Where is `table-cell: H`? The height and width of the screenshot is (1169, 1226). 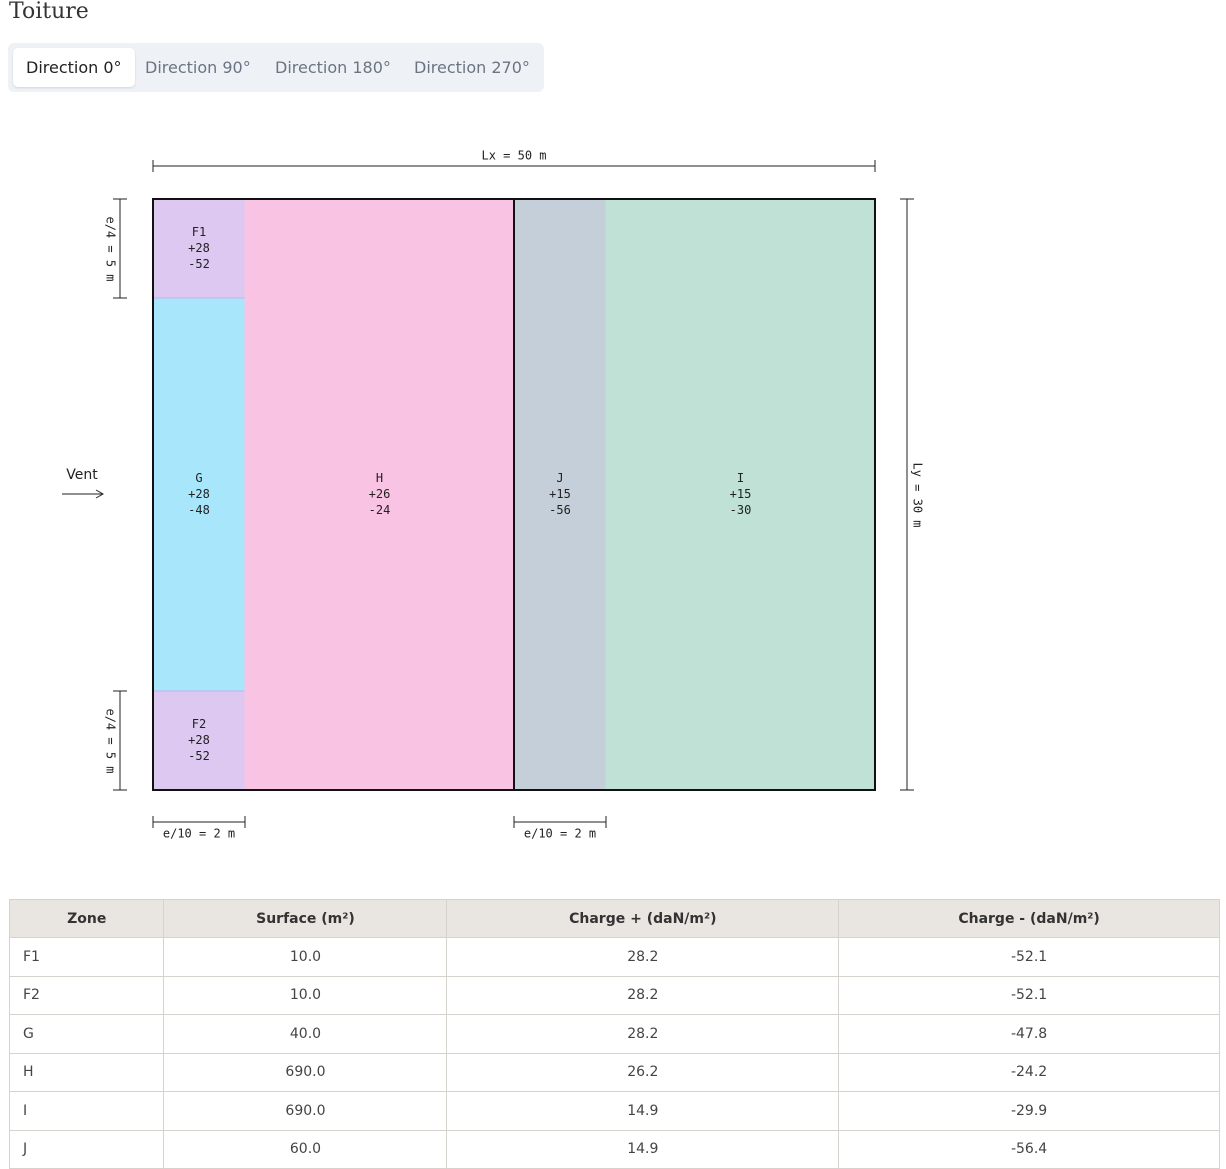 table-cell: H is located at coordinates (86, 1072).